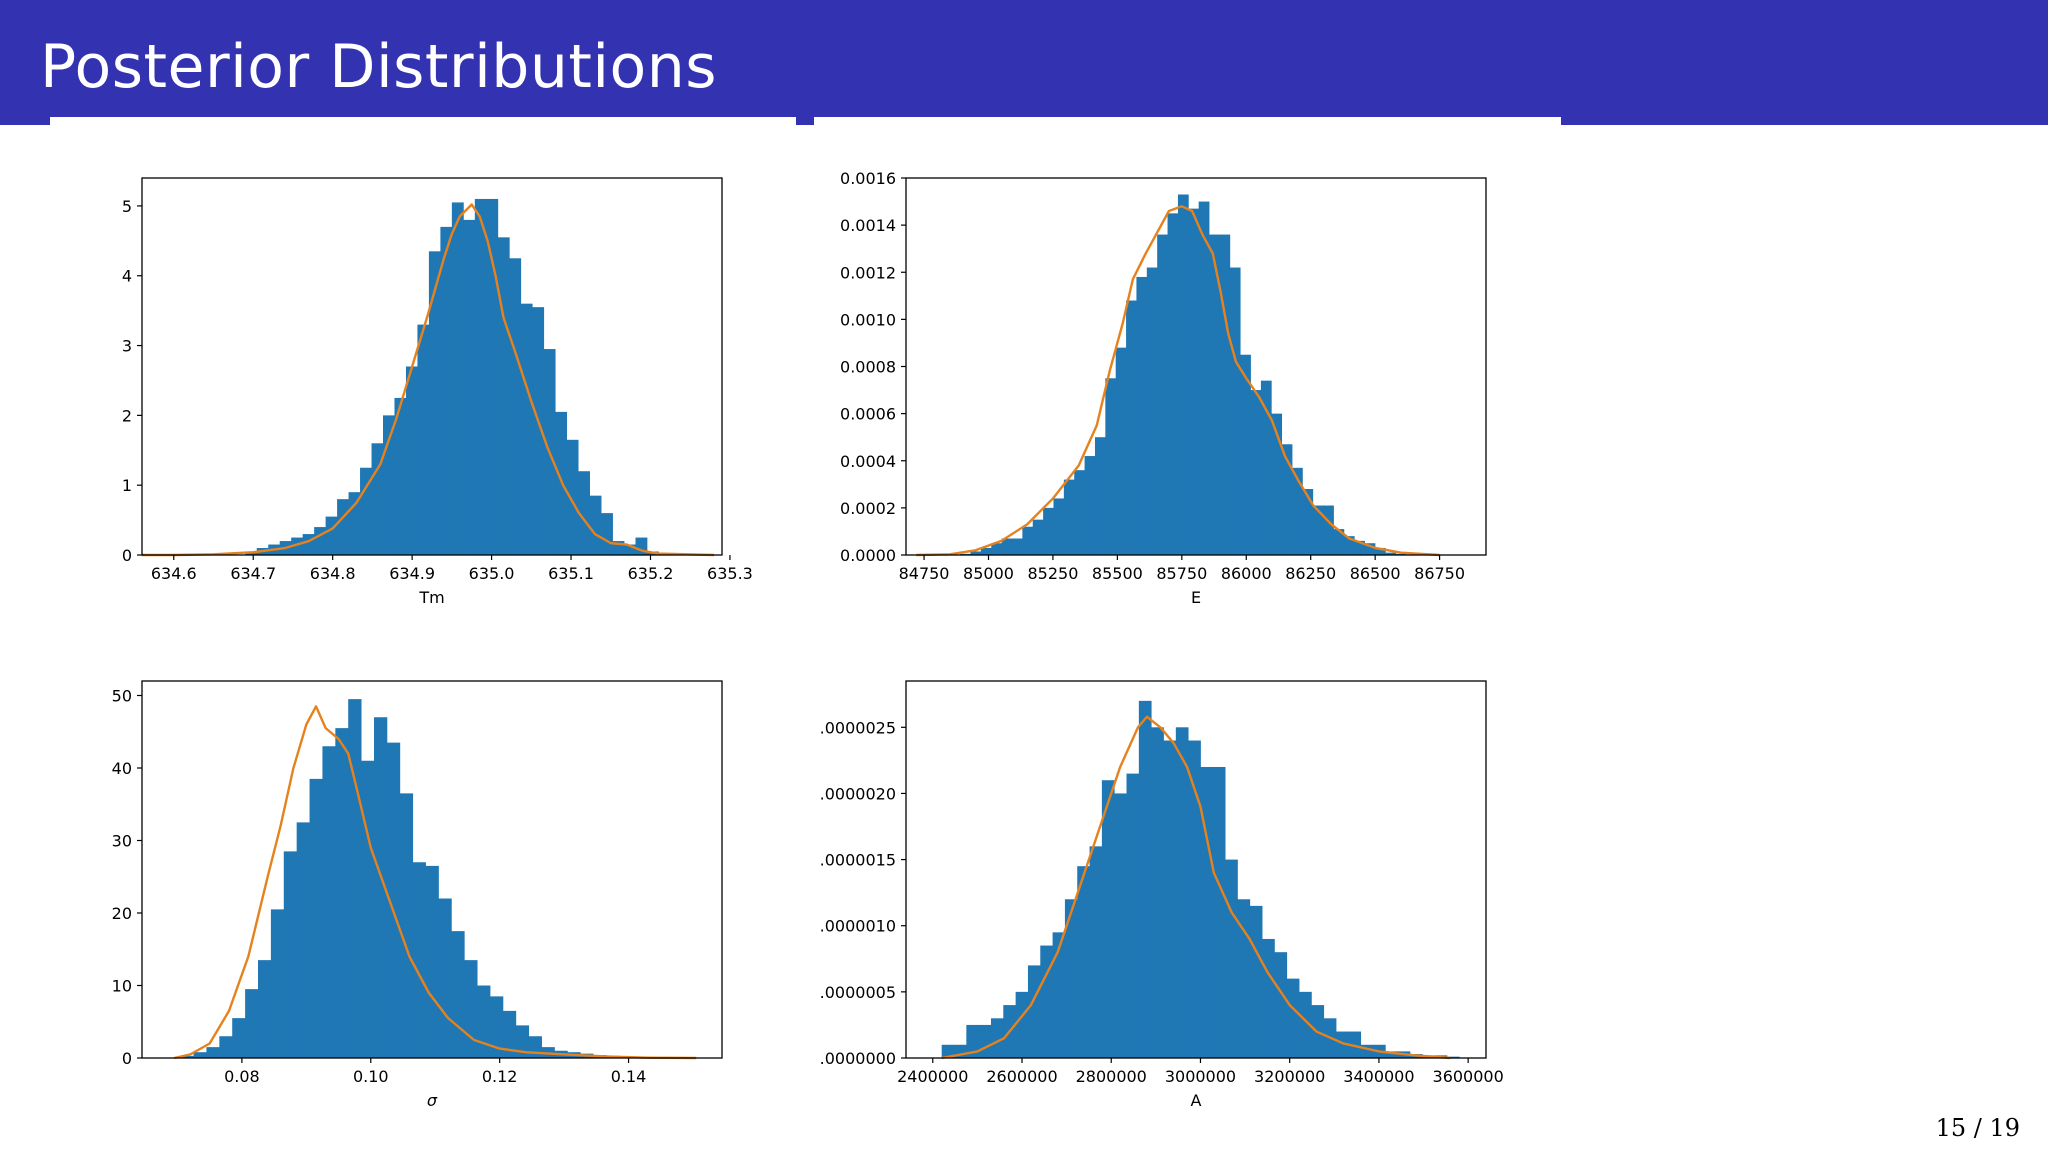  What do you see at coordinates (432, 1100) in the screenshot?
I see `x-axis-label: σ` at bounding box center [432, 1100].